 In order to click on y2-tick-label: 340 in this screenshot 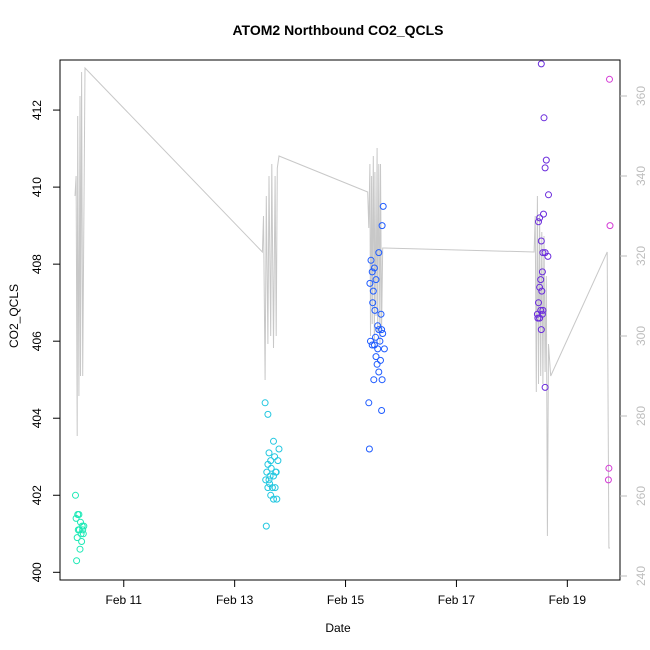, I will do `click(641, 176)`.